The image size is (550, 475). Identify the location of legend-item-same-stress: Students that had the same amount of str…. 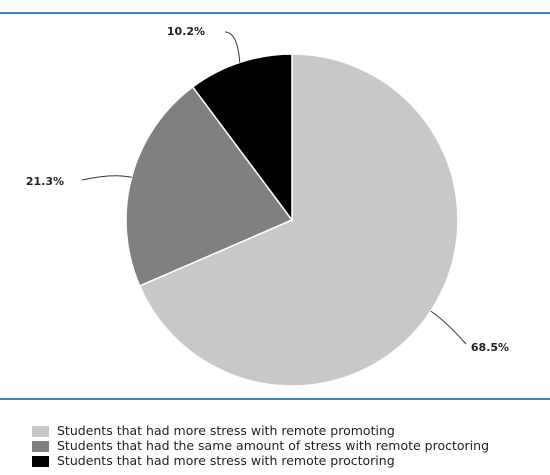
(260, 446).